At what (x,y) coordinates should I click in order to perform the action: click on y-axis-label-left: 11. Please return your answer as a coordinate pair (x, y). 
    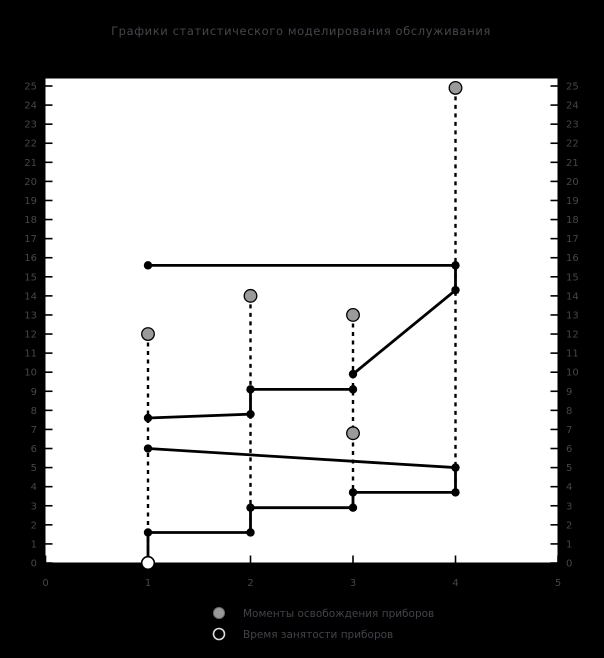
    Looking at the image, I should click on (30, 354).